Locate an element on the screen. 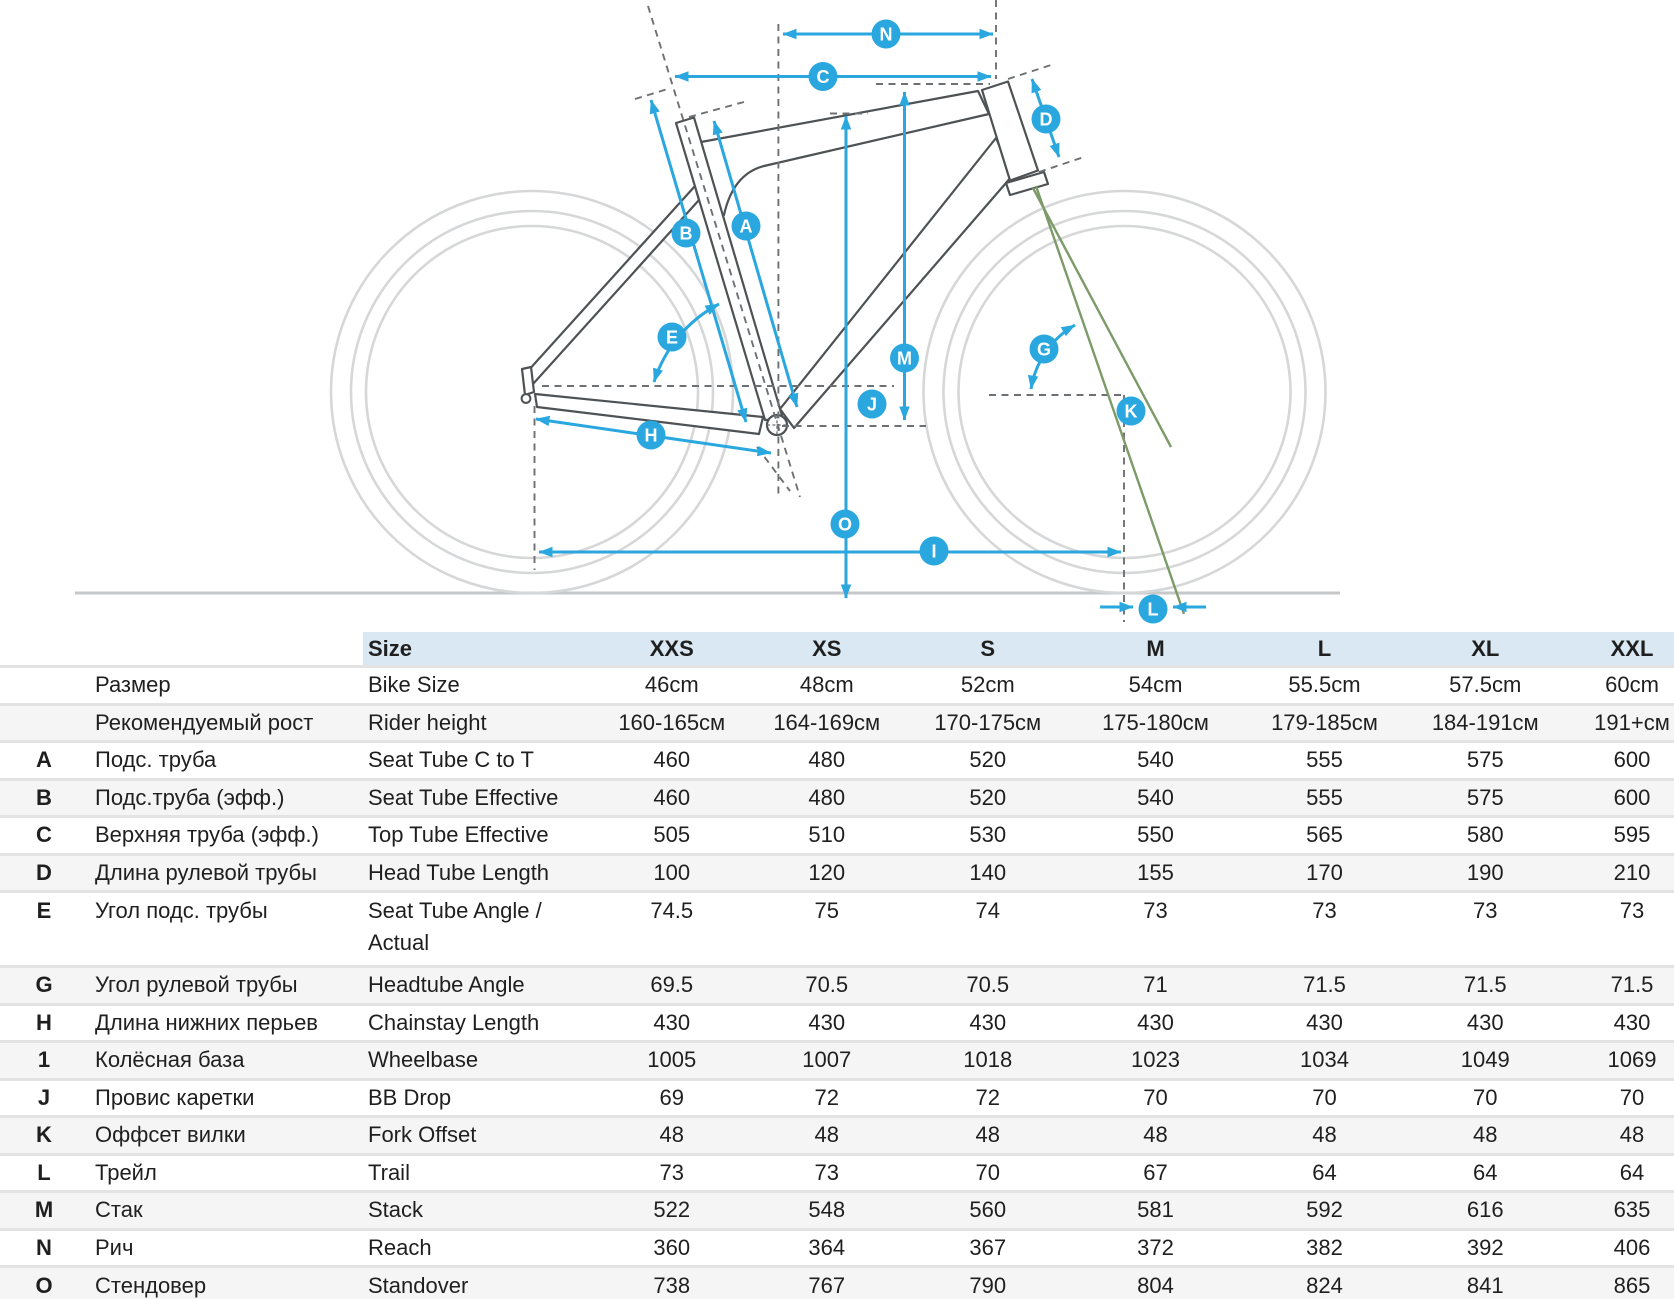 The height and width of the screenshot is (1299, 1674). svg-text: I is located at coordinates (933, 552).